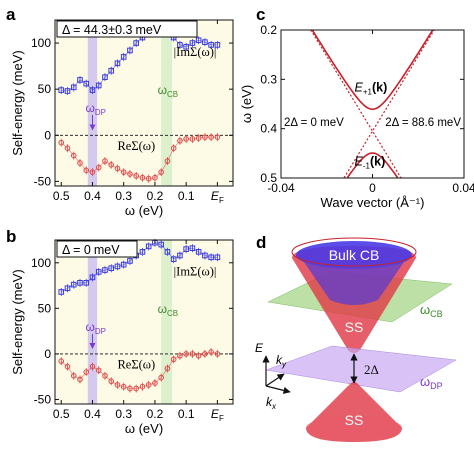 The image size is (474, 451). What do you see at coordinates (155, 414) in the screenshot?
I see `x-tick-label: 0.2` at bounding box center [155, 414].